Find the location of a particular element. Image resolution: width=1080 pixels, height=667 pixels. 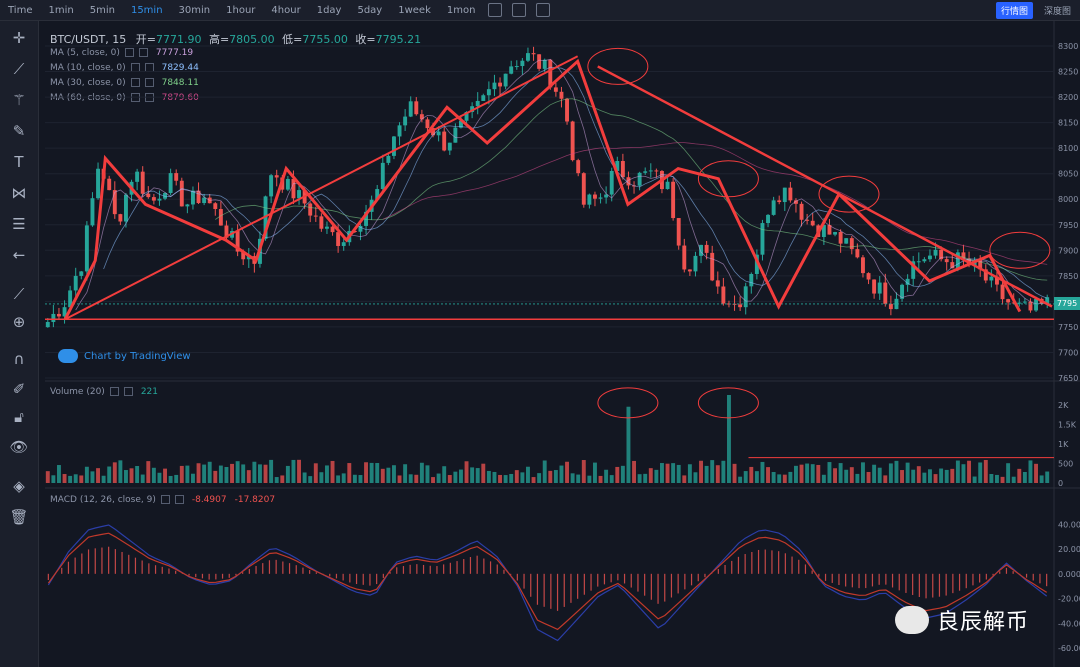

timeframe-1min: 1min is located at coordinates (61, 10).